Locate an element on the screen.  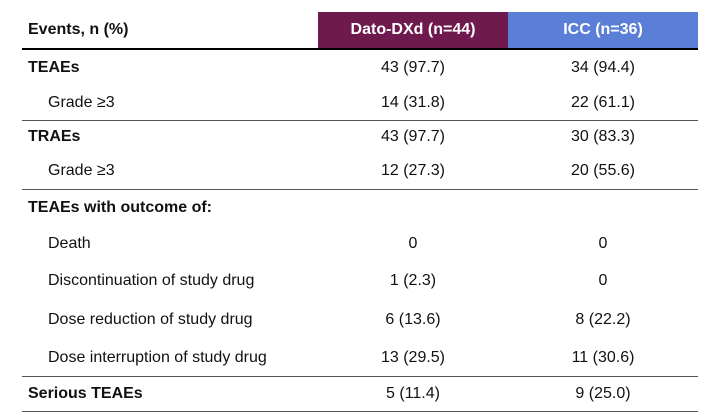
table-cell: 34 (94.4) is located at coordinates (603, 67).